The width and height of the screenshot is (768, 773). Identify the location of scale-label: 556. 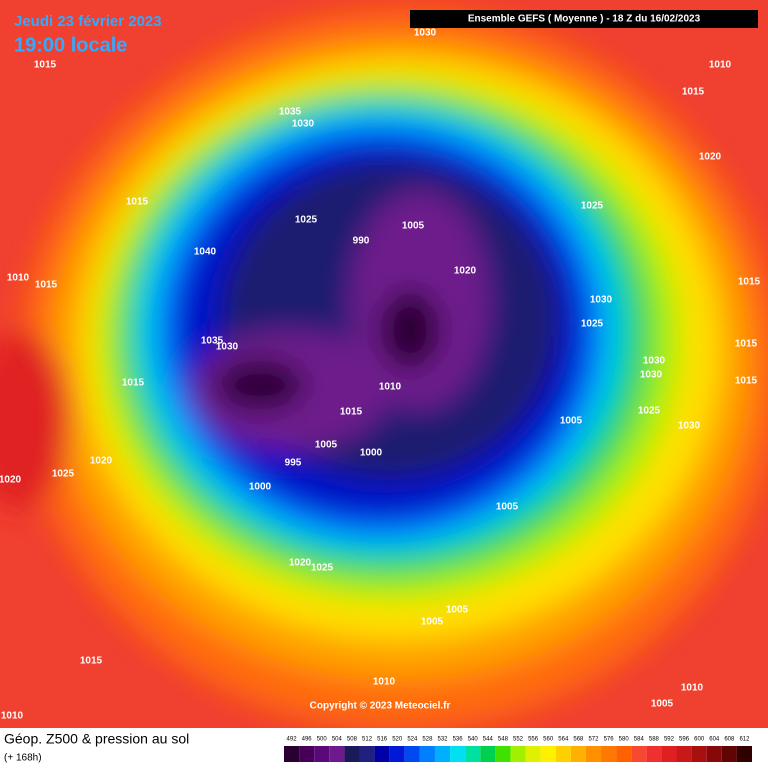
(533, 740).